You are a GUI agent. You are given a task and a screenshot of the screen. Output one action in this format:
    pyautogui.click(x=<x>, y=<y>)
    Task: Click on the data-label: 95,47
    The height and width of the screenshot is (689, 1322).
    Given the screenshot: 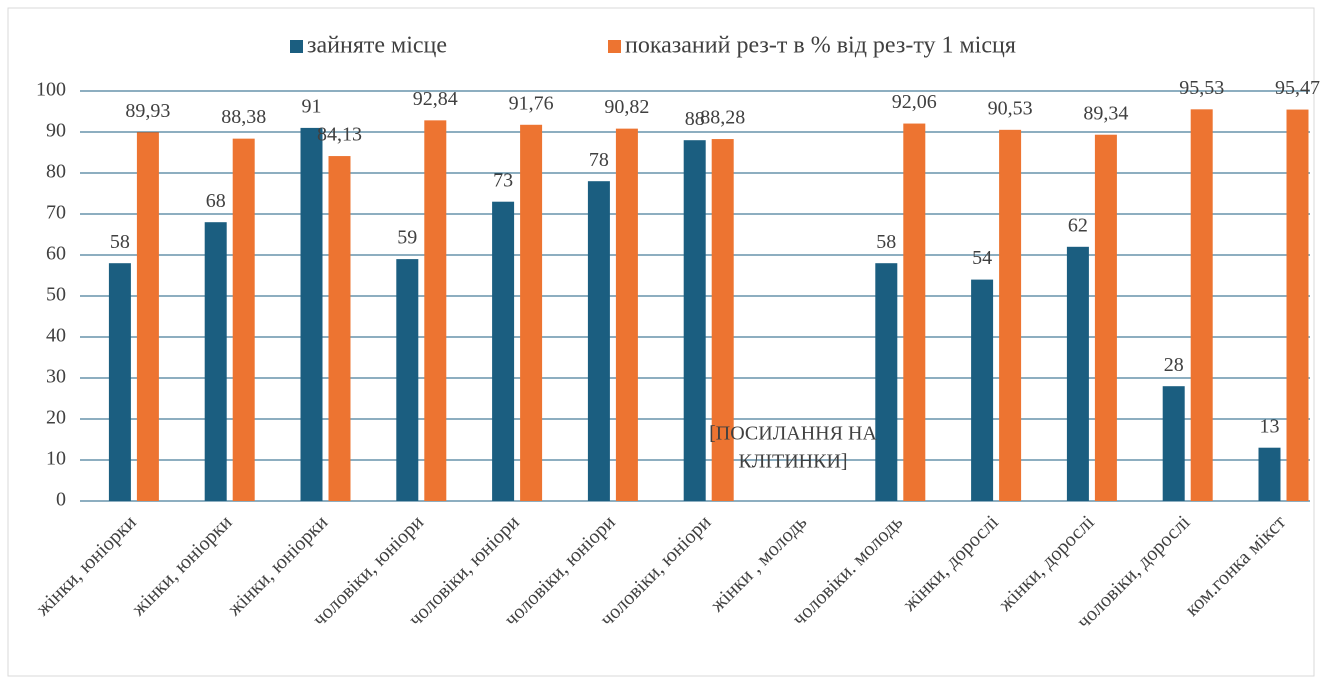 What is the action you would take?
    pyautogui.click(x=1297, y=88)
    